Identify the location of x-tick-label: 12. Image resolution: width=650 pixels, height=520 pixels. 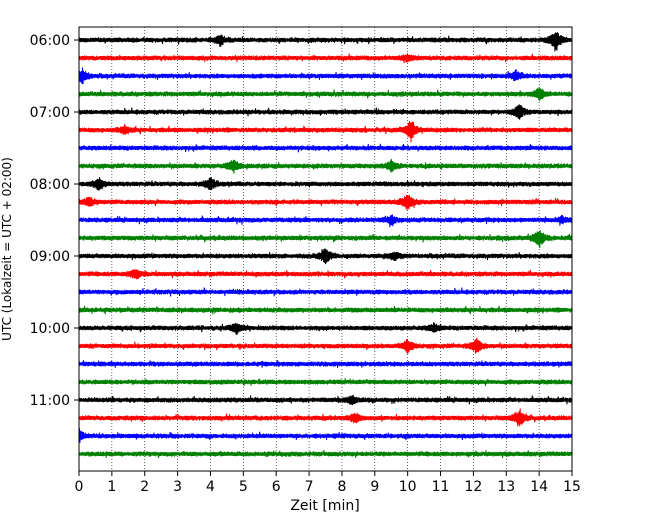
(473, 487).